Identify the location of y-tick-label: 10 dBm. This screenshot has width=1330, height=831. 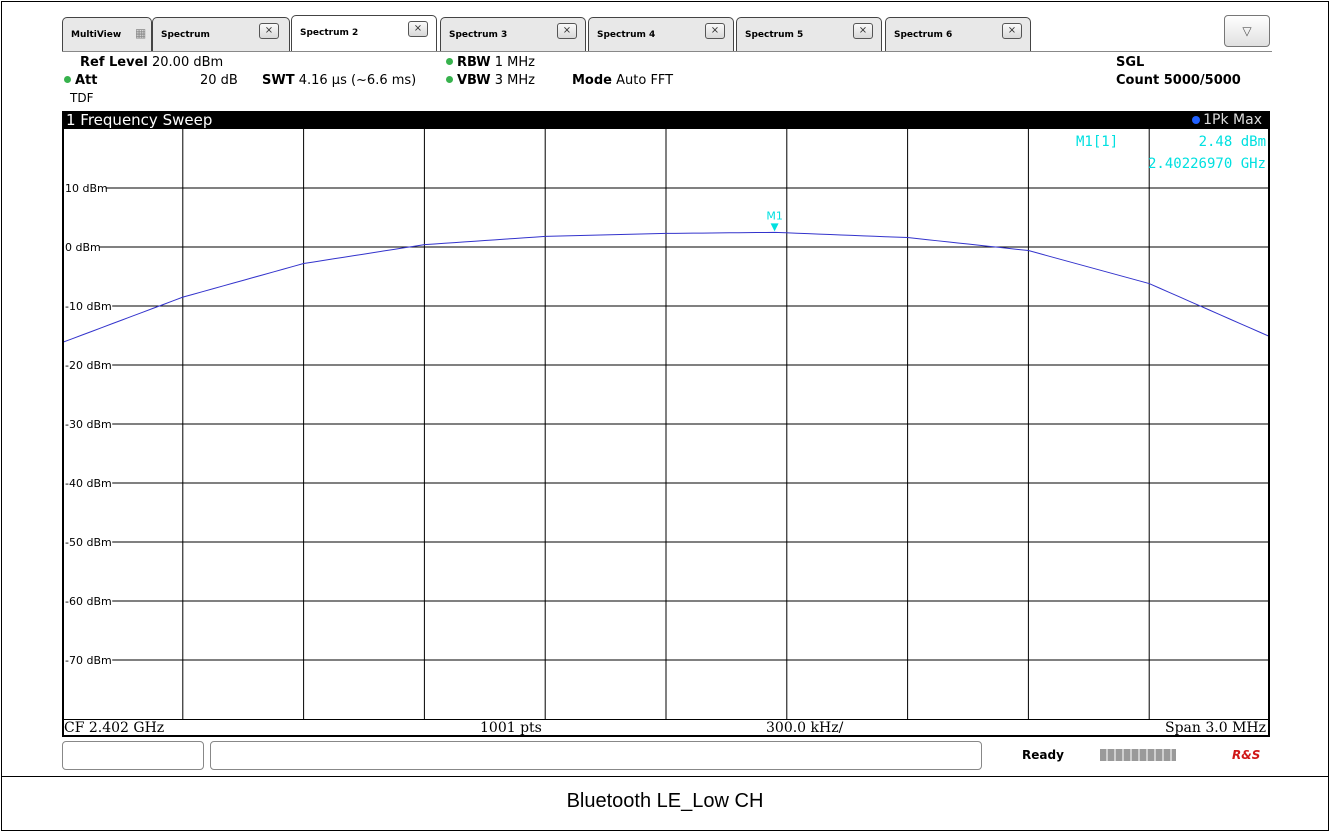
(86, 188).